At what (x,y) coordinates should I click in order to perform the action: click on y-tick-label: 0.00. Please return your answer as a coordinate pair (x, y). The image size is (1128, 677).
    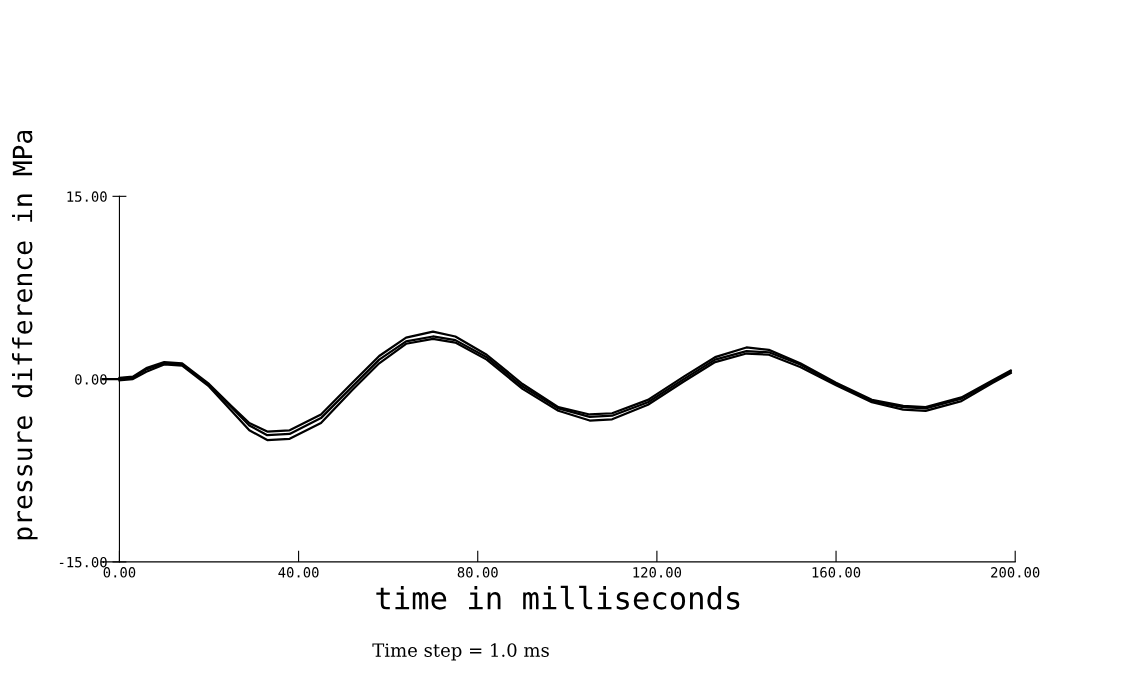
    Looking at the image, I should click on (91, 379).